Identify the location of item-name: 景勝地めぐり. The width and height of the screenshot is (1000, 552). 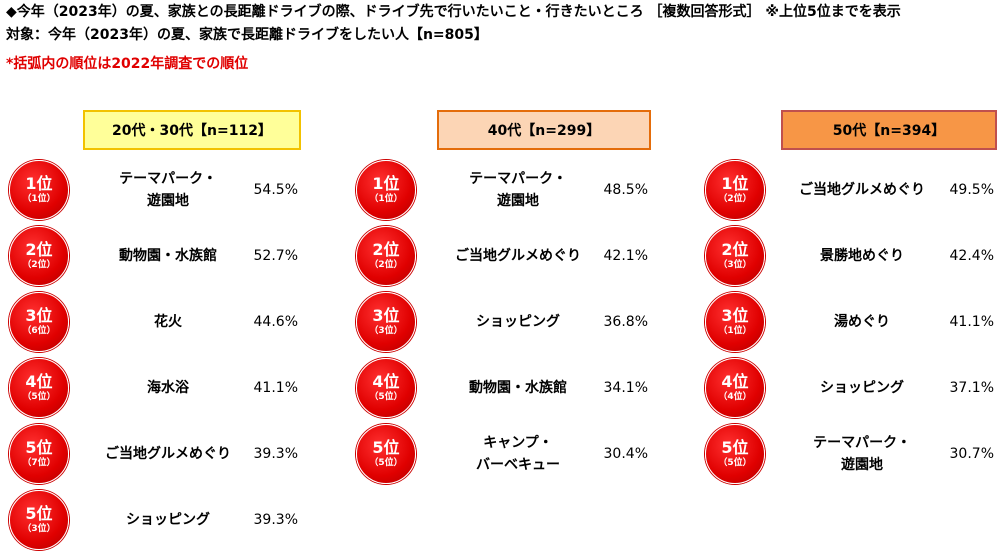
(862, 256).